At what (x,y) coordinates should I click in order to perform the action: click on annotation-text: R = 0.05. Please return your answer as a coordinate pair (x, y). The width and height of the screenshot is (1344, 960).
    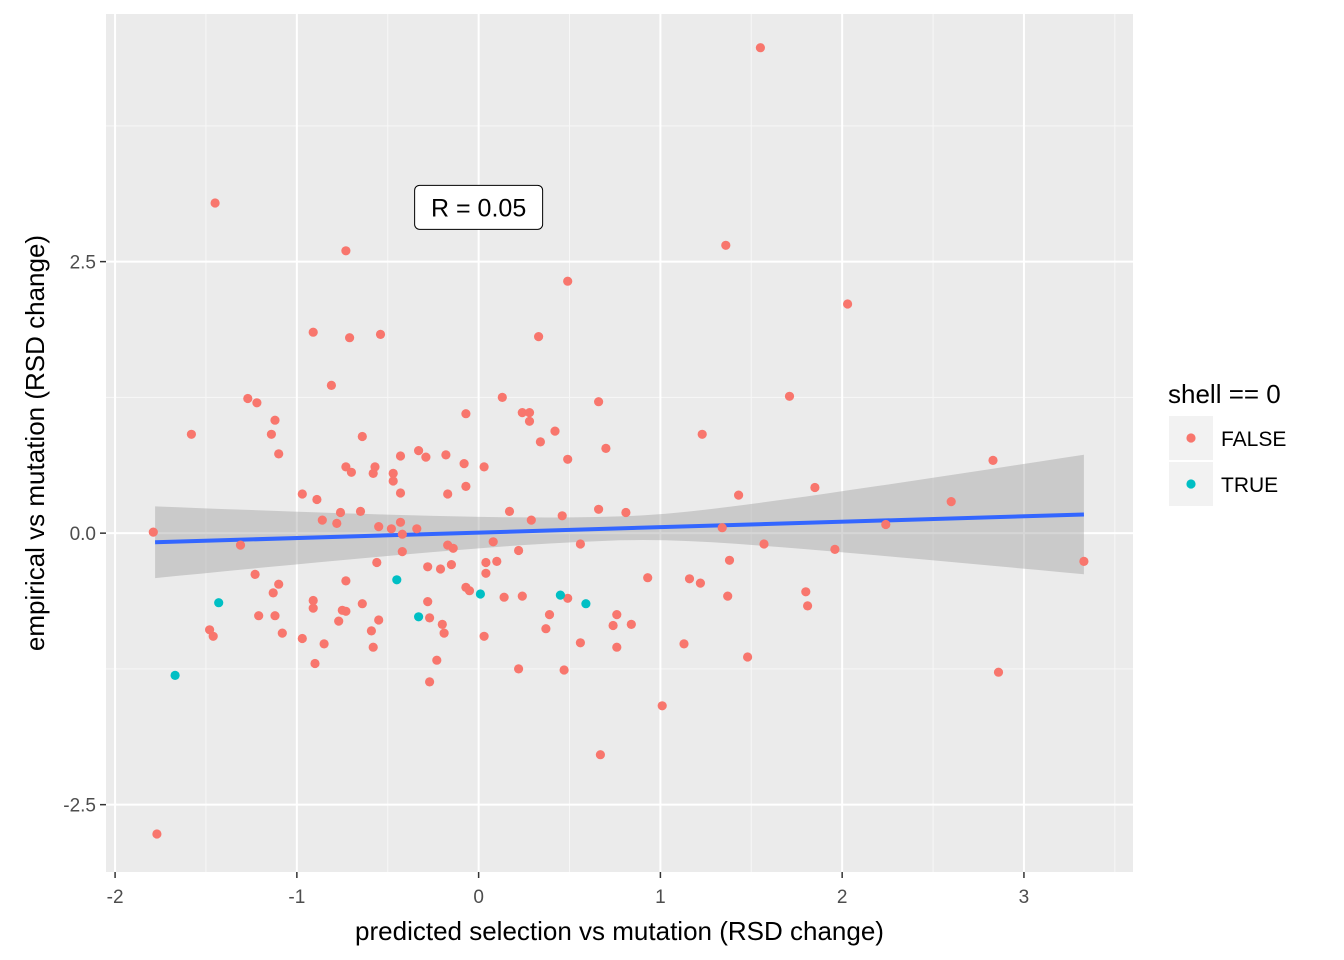
    Looking at the image, I should click on (478, 208).